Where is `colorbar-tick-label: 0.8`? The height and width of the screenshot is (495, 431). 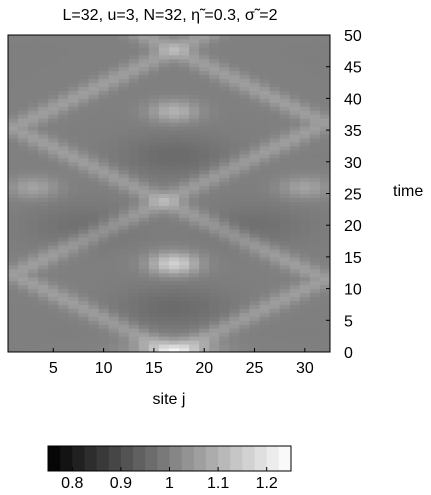 colorbar-tick-label: 0.8 is located at coordinates (72, 483).